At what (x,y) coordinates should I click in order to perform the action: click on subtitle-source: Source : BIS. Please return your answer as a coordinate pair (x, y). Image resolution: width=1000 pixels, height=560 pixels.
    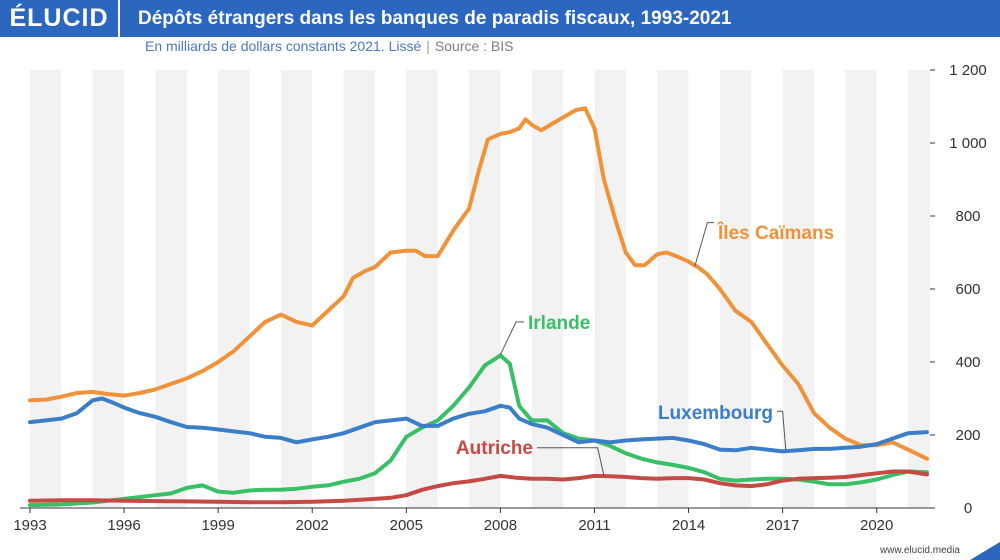
    Looking at the image, I should click on (474, 46).